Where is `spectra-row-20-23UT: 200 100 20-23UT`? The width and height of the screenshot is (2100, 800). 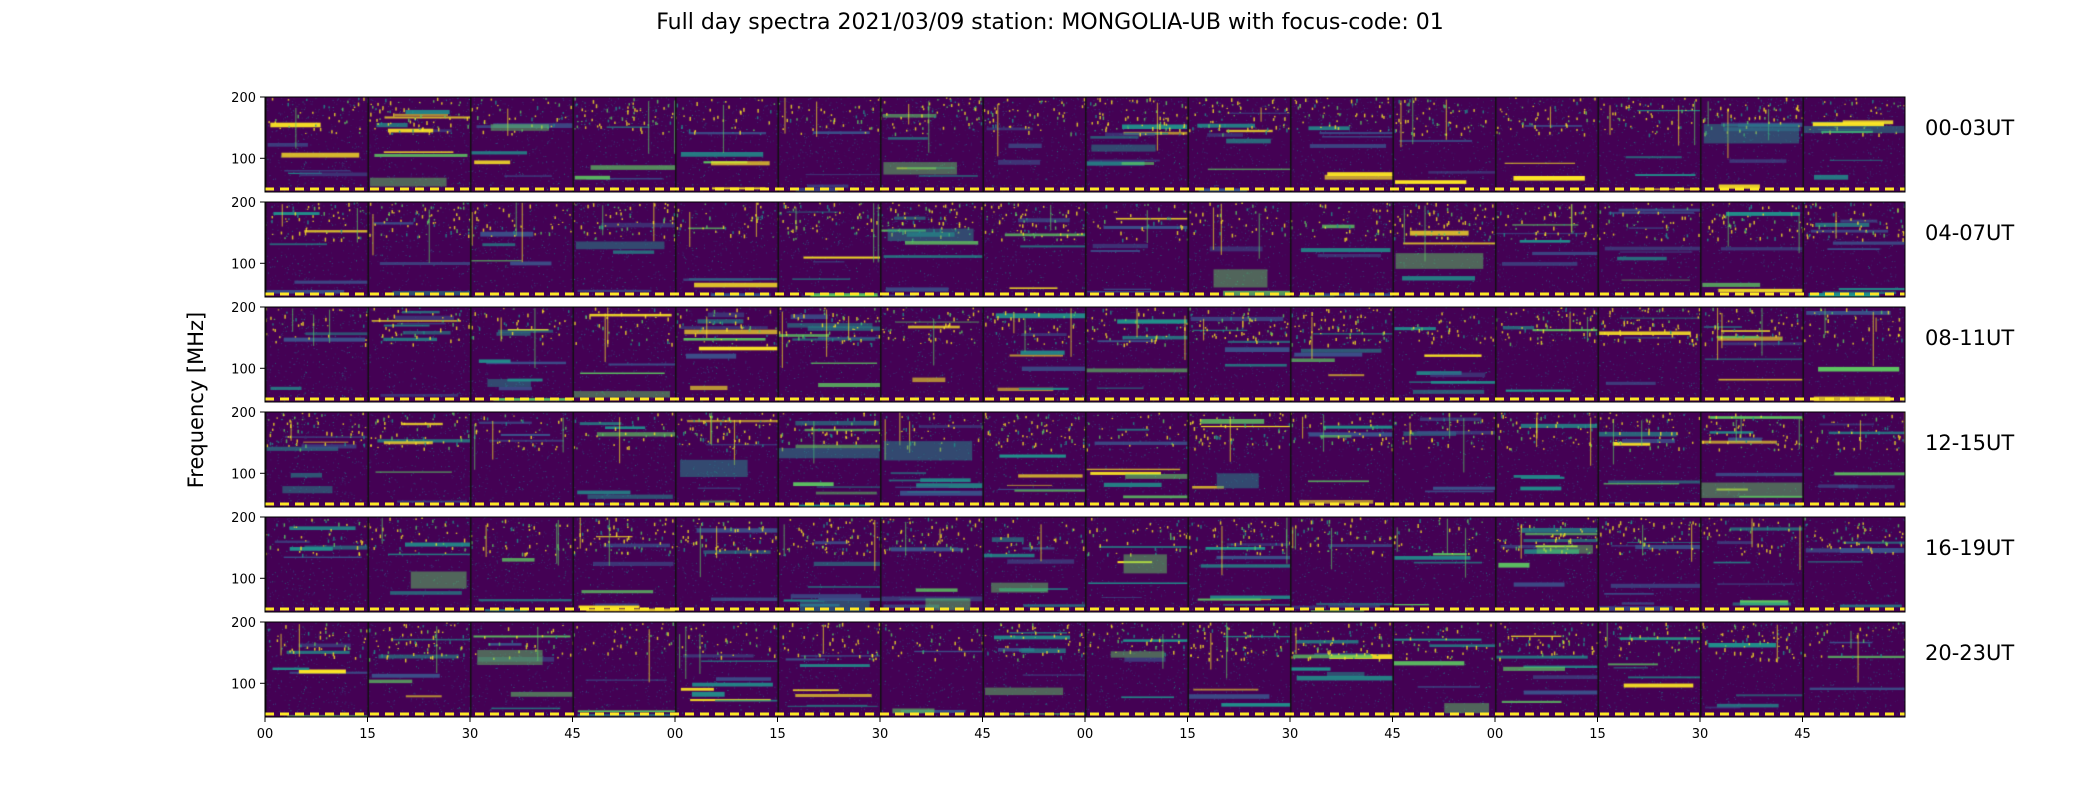
spectra-row-20-23UT: 200 100 20-23UT is located at coordinates (1122, 667).